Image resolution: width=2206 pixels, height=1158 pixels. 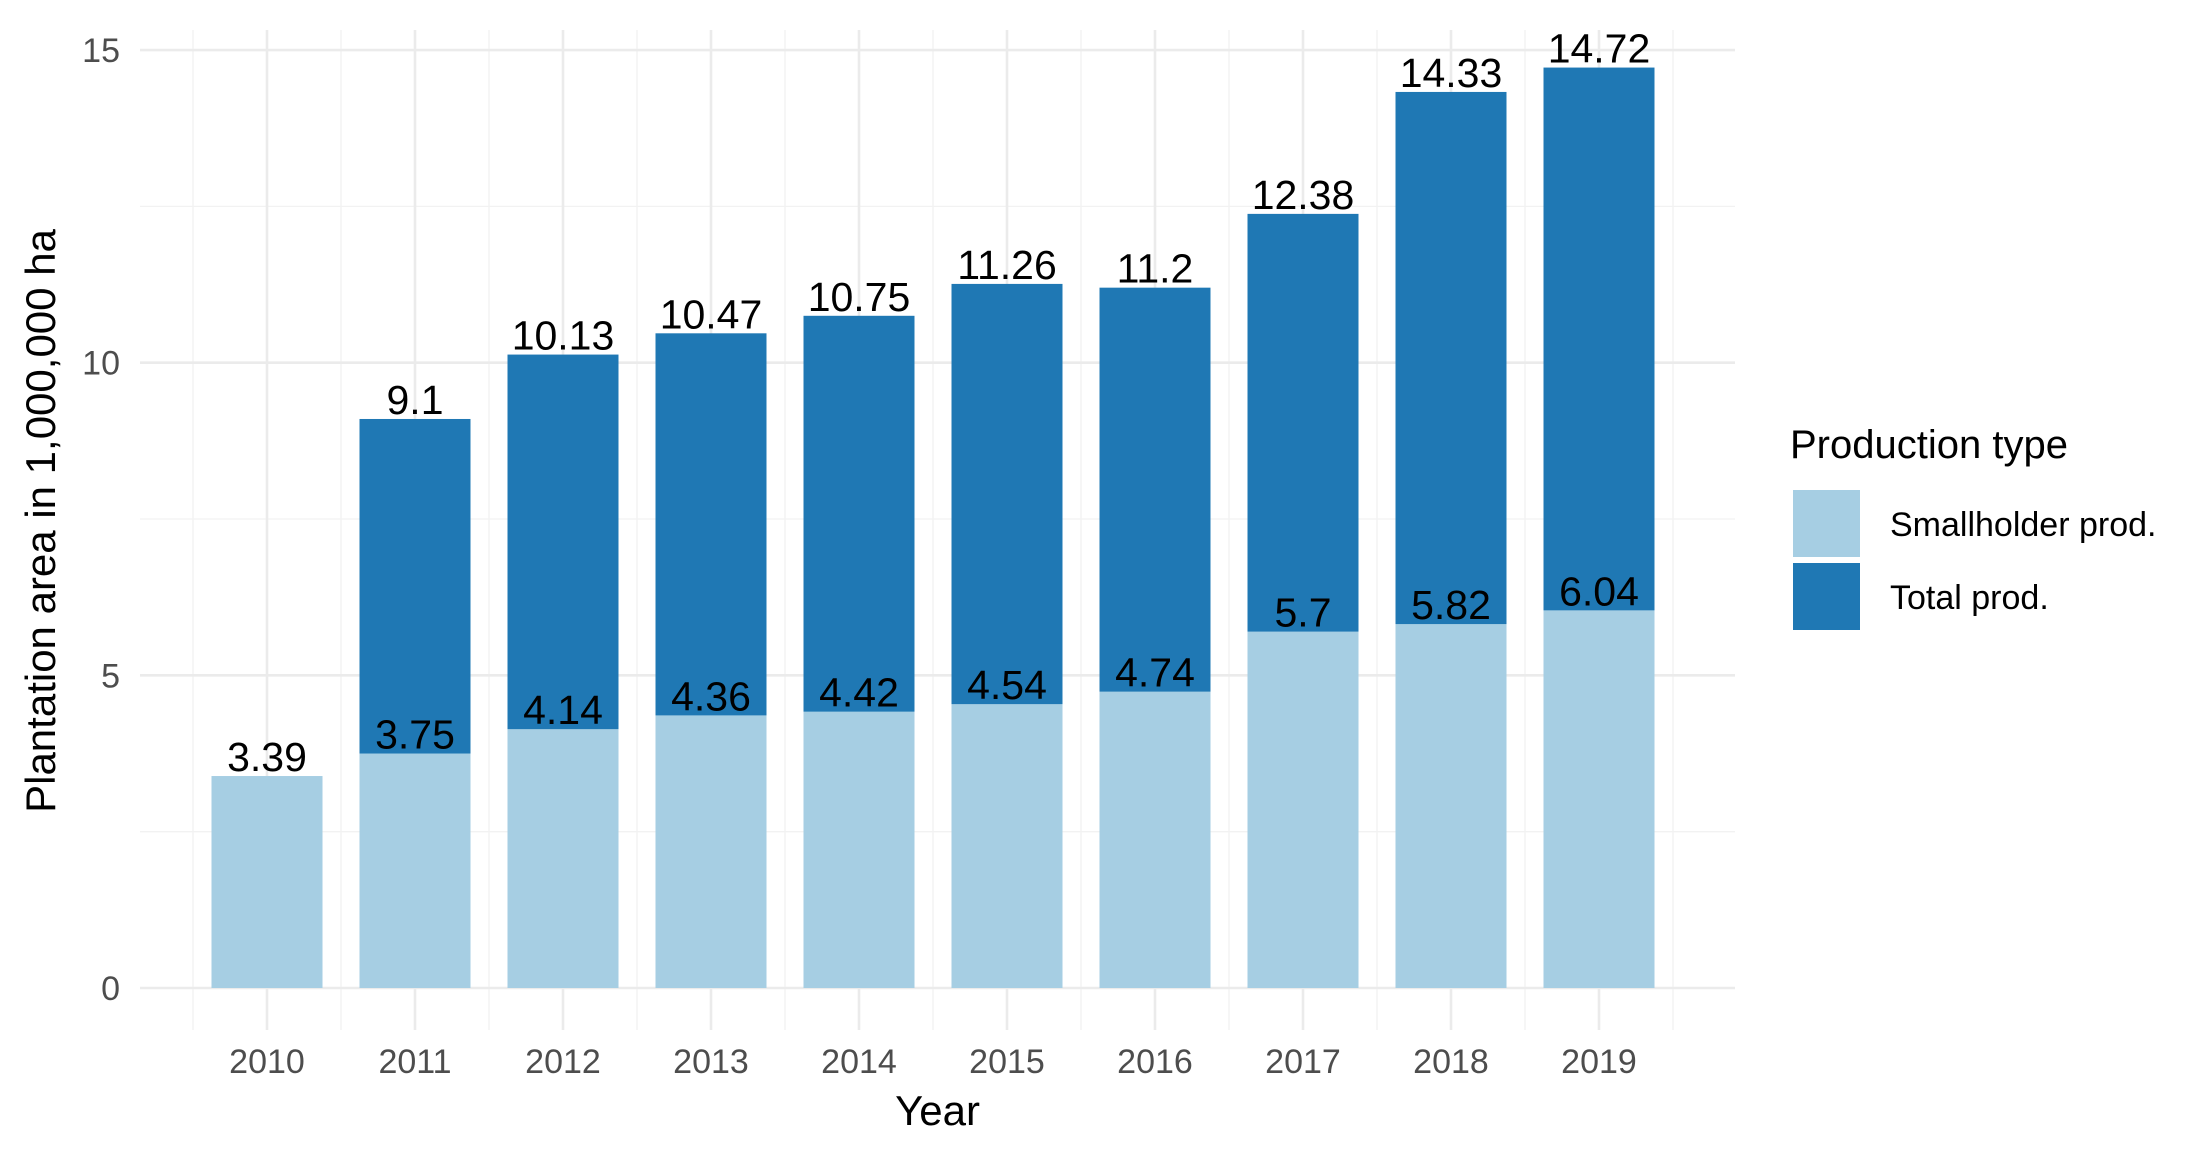 What do you see at coordinates (1007, 265) in the screenshot?
I see `data-label: 11.26` at bounding box center [1007, 265].